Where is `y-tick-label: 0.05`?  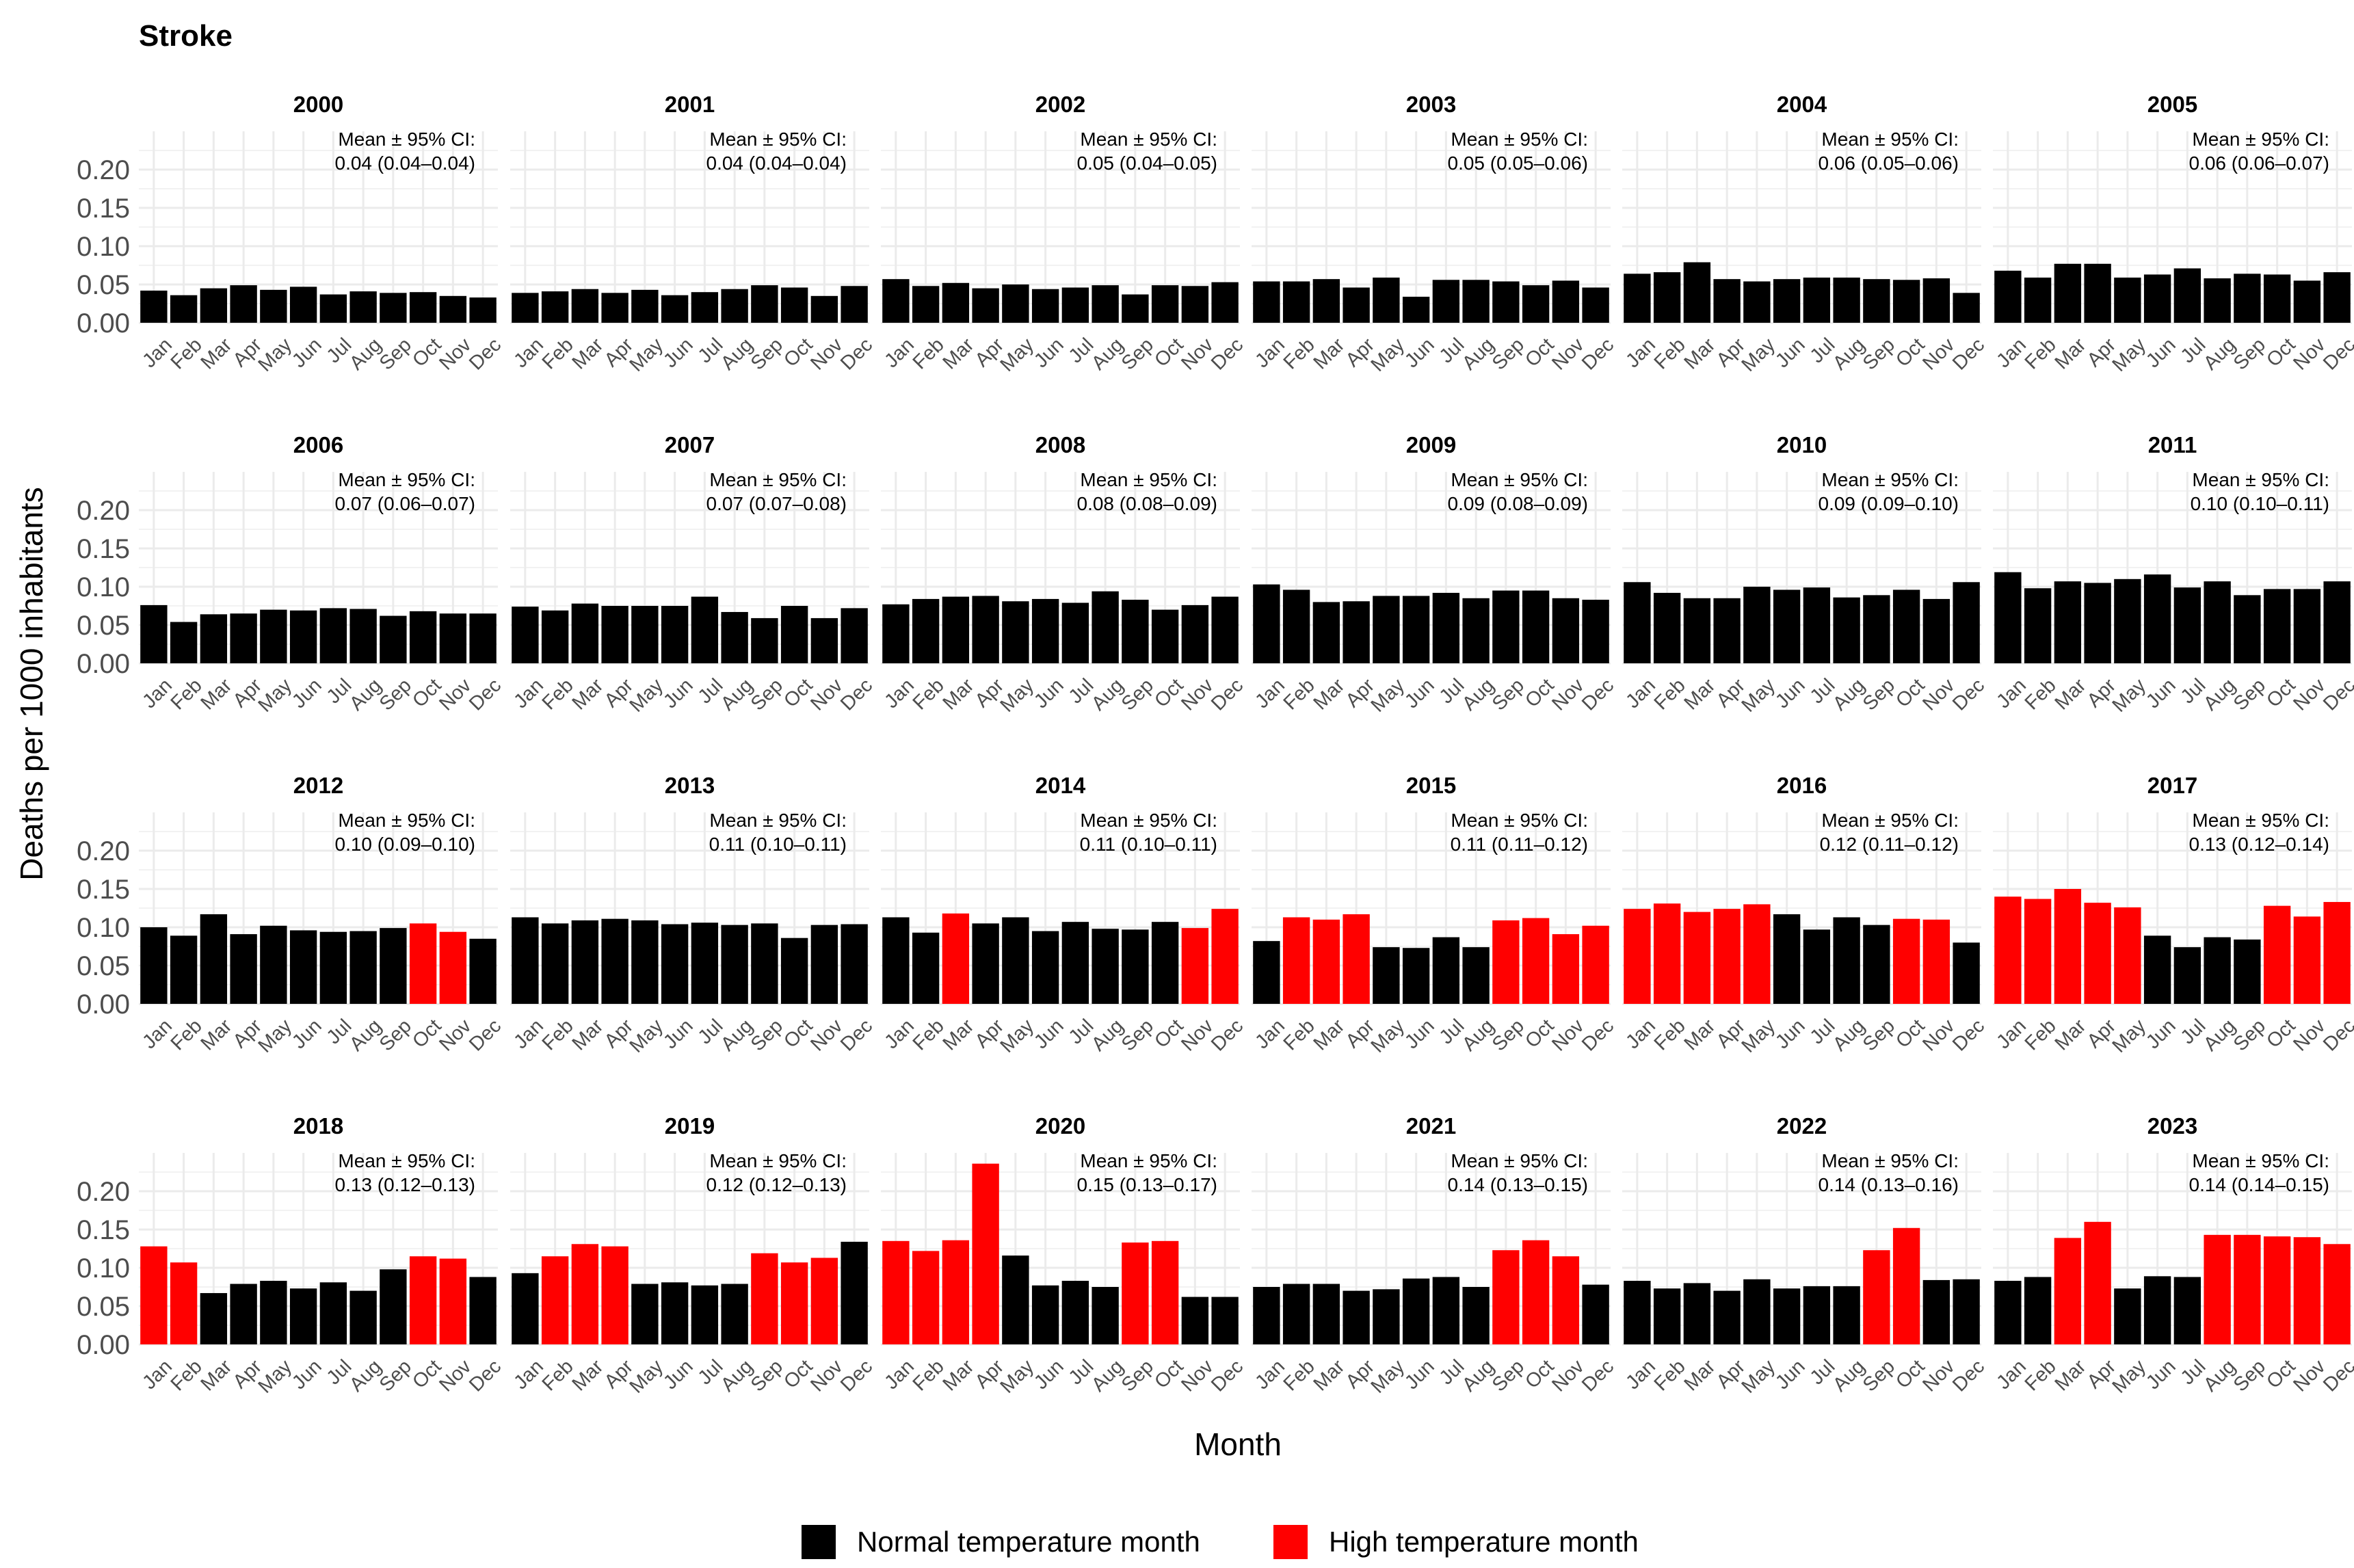 y-tick-label: 0.05 is located at coordinates (103, 285).